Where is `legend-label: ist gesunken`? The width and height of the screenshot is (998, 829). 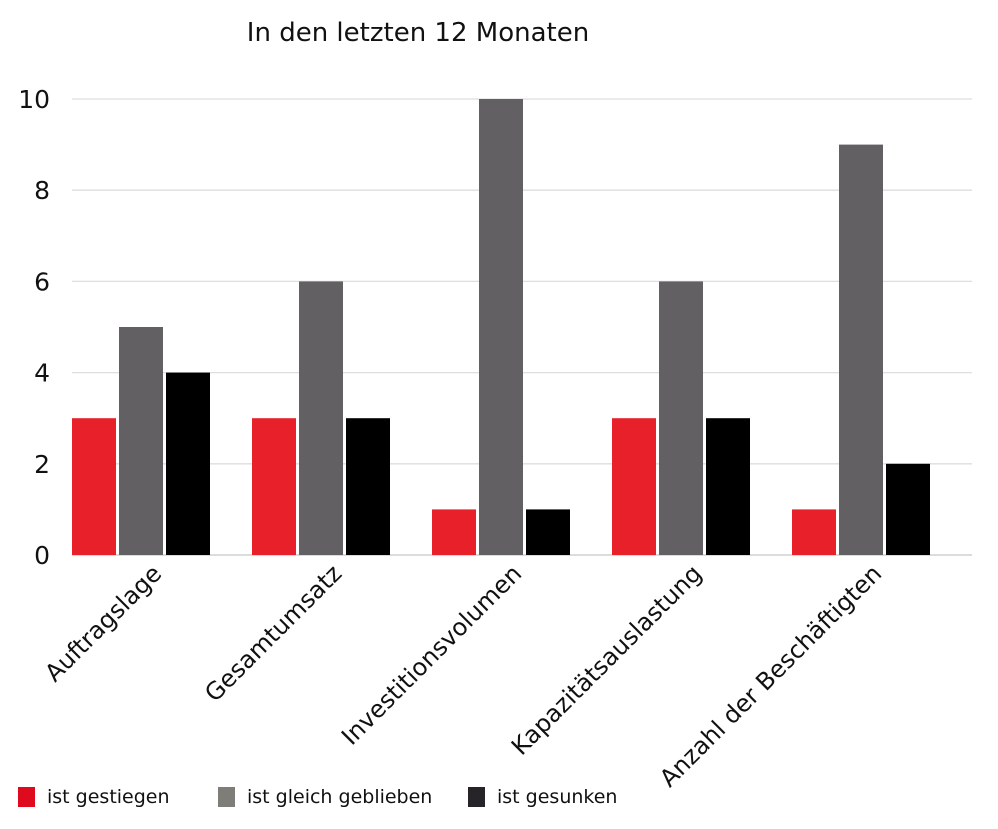 legend-label: ist gesunken is located at coordinates (557, 797).